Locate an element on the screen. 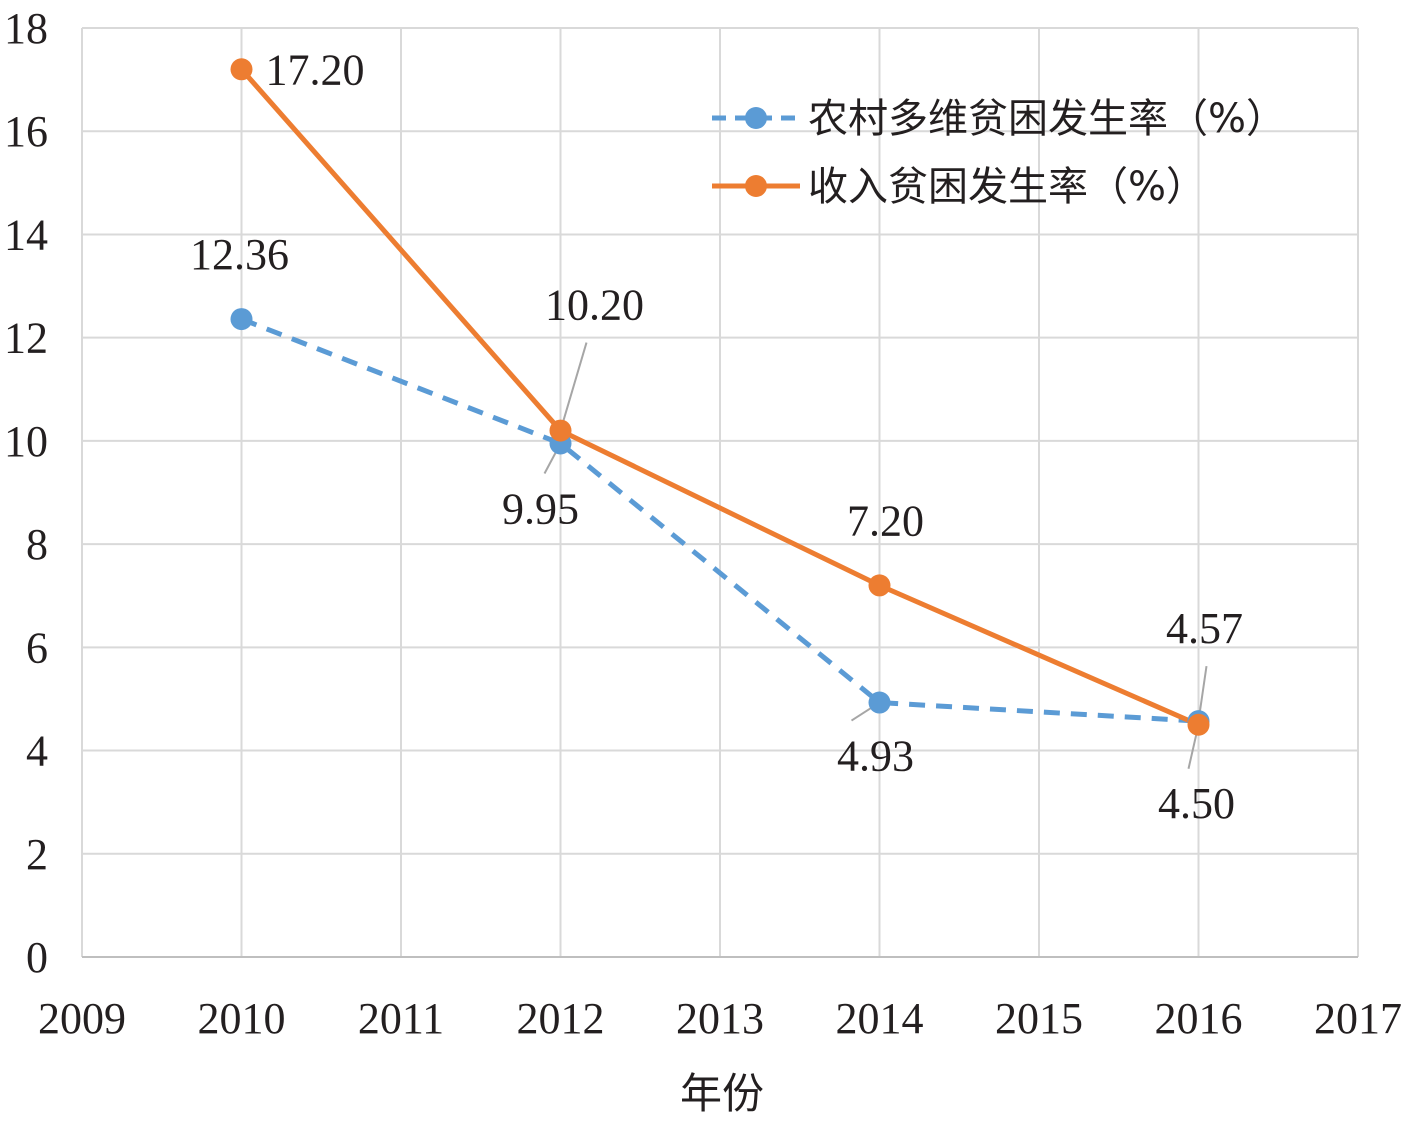 The image size is (1409, 1123). data-label: 4.93 is located at coordinates (875, 756).